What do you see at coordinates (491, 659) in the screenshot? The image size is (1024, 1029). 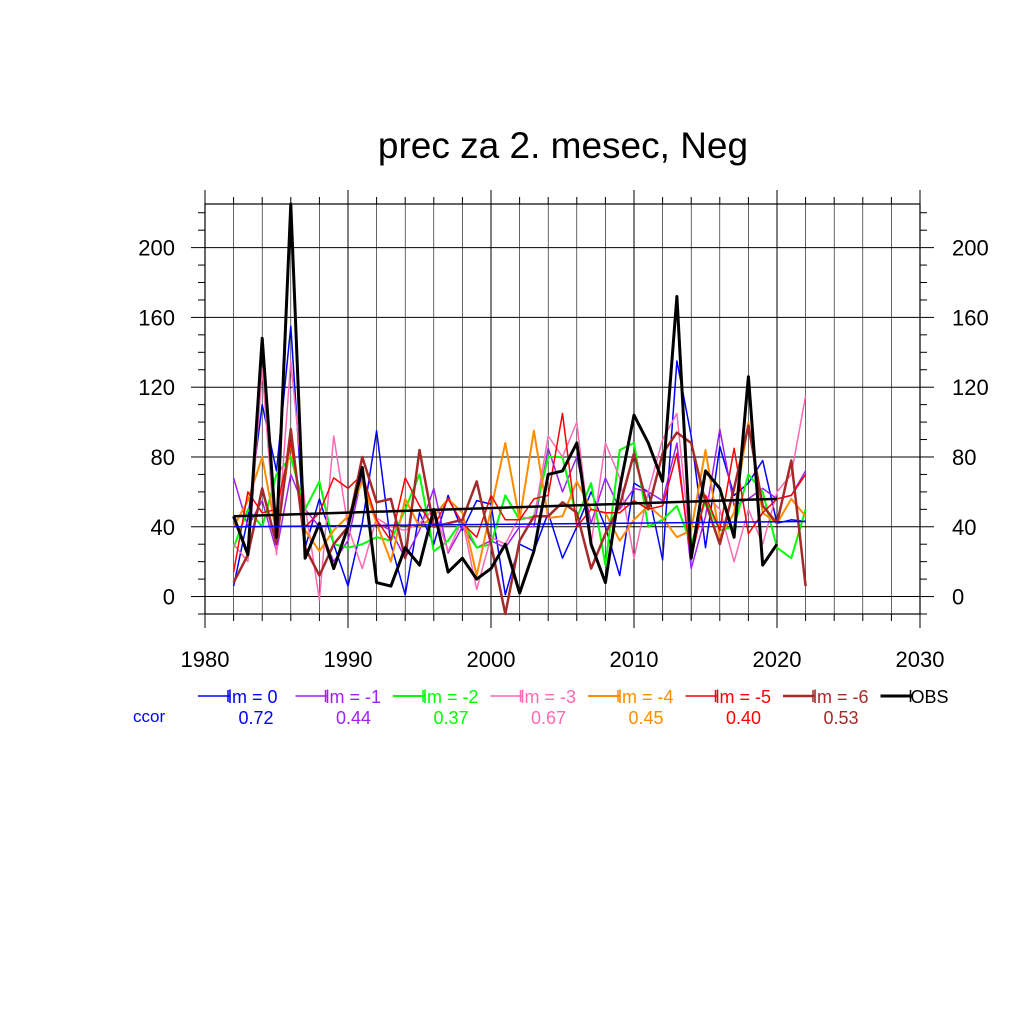 I see `x-tick-label: 2000` at bounding box center [491, 659].